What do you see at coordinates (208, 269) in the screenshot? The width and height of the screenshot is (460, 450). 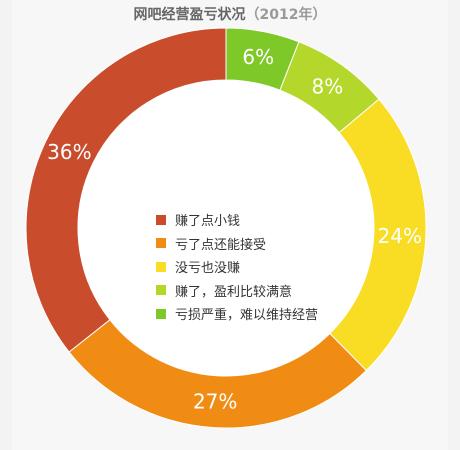 I see `legend-label: 没亏也没赚` at bounding box center [208, 269].